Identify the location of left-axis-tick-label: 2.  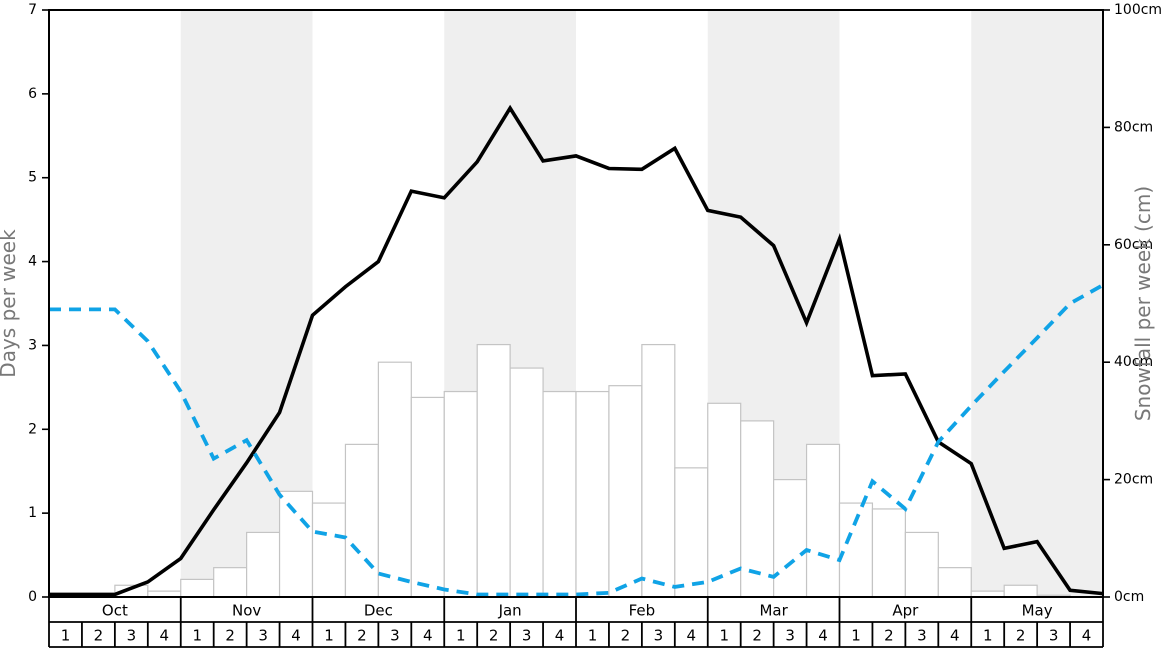
(32, 429).